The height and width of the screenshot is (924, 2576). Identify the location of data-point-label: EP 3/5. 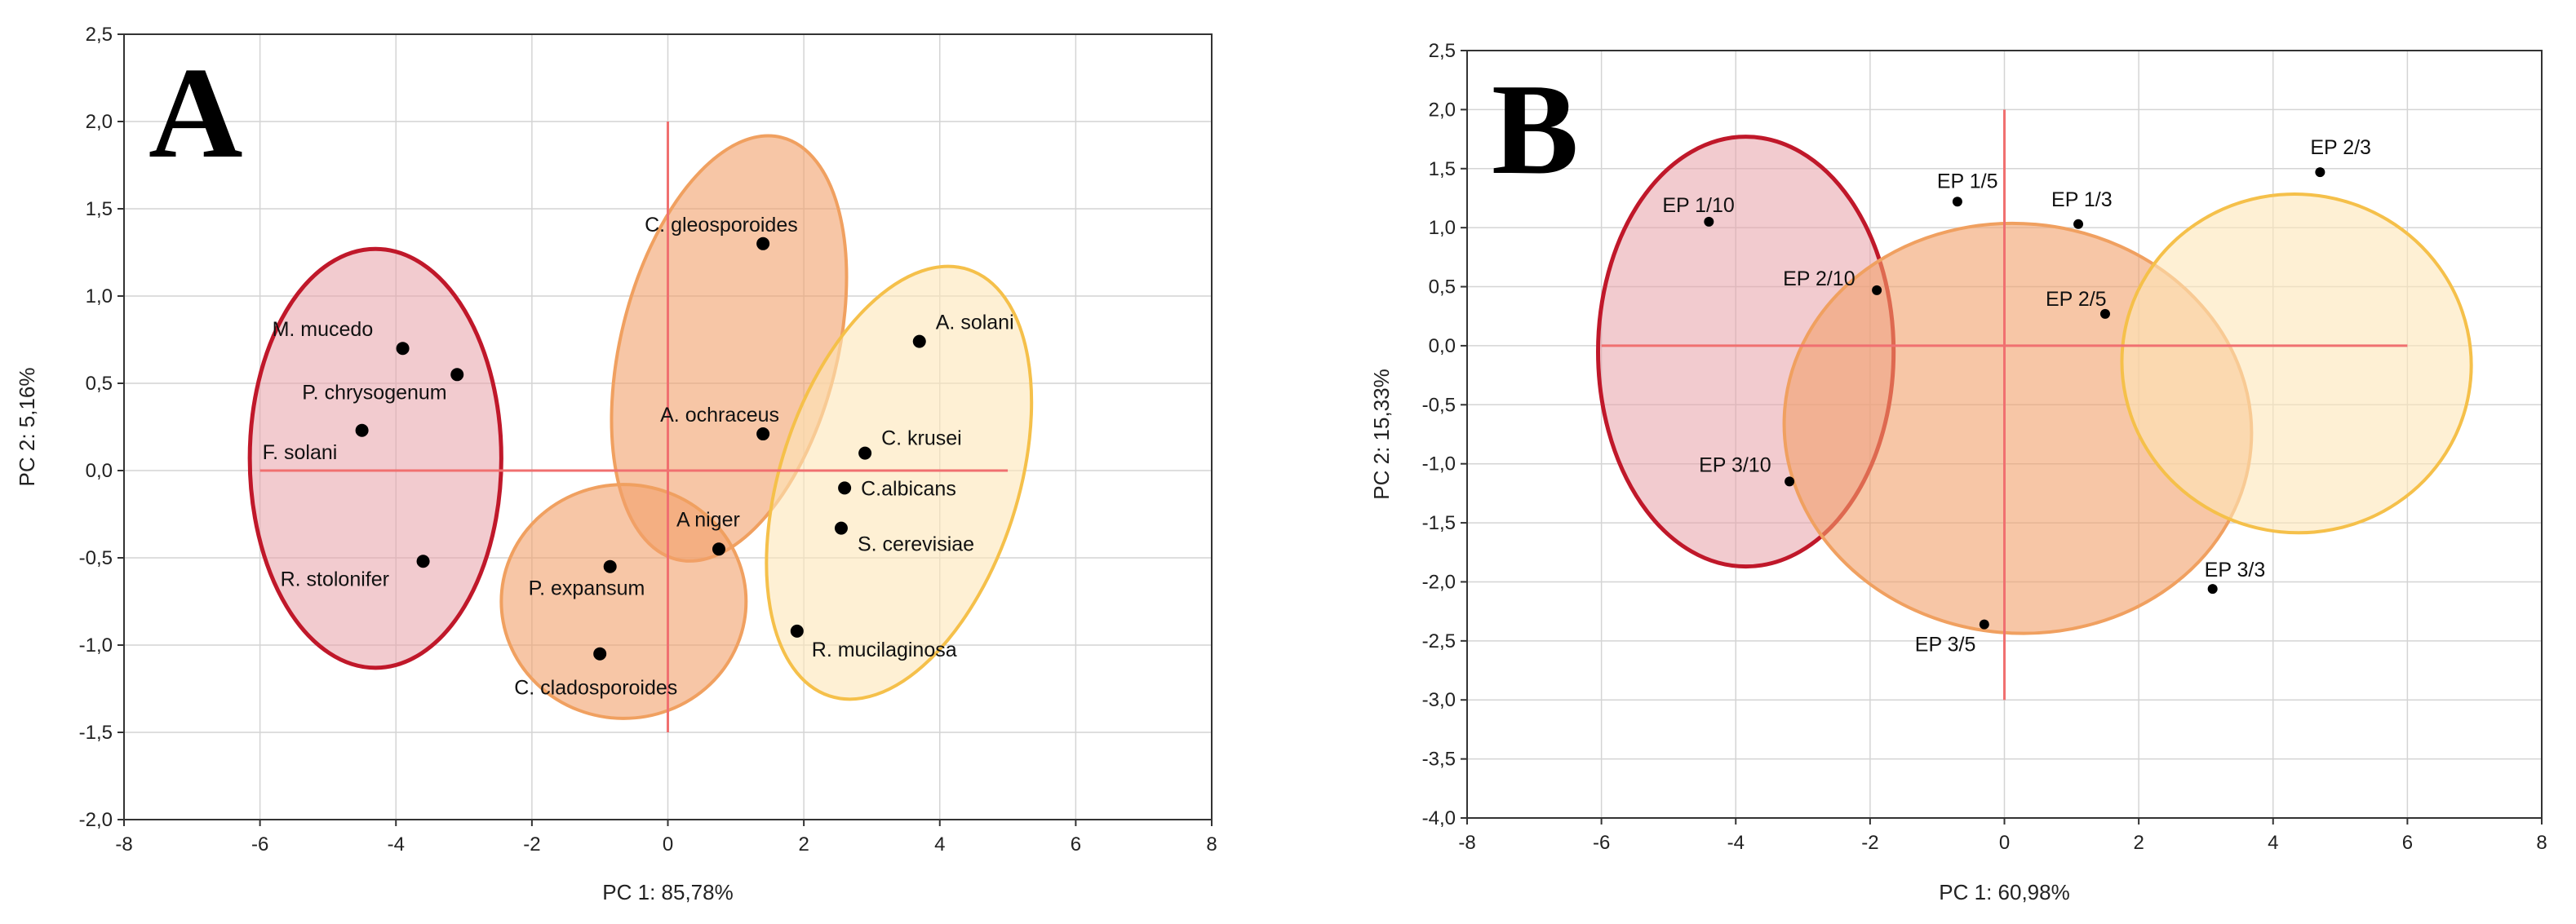
(1945, 645).